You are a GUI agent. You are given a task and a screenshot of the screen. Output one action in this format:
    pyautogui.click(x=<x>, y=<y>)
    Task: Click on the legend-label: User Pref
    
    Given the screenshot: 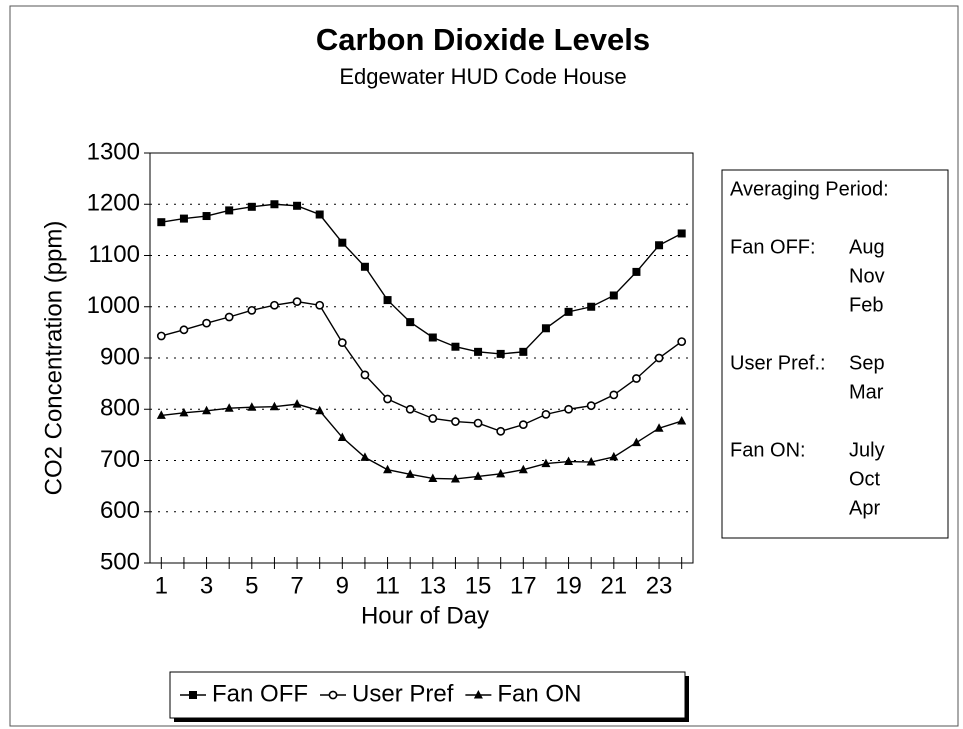 What is the action you would take?
    pyautogui.click(x=403, y=693)
    